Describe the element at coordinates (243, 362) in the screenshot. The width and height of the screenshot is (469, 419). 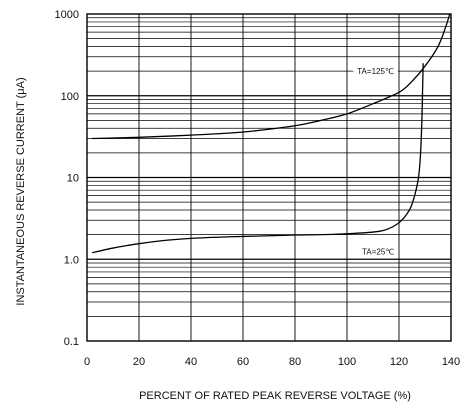
I see `x-tick-label: 60` at that location.